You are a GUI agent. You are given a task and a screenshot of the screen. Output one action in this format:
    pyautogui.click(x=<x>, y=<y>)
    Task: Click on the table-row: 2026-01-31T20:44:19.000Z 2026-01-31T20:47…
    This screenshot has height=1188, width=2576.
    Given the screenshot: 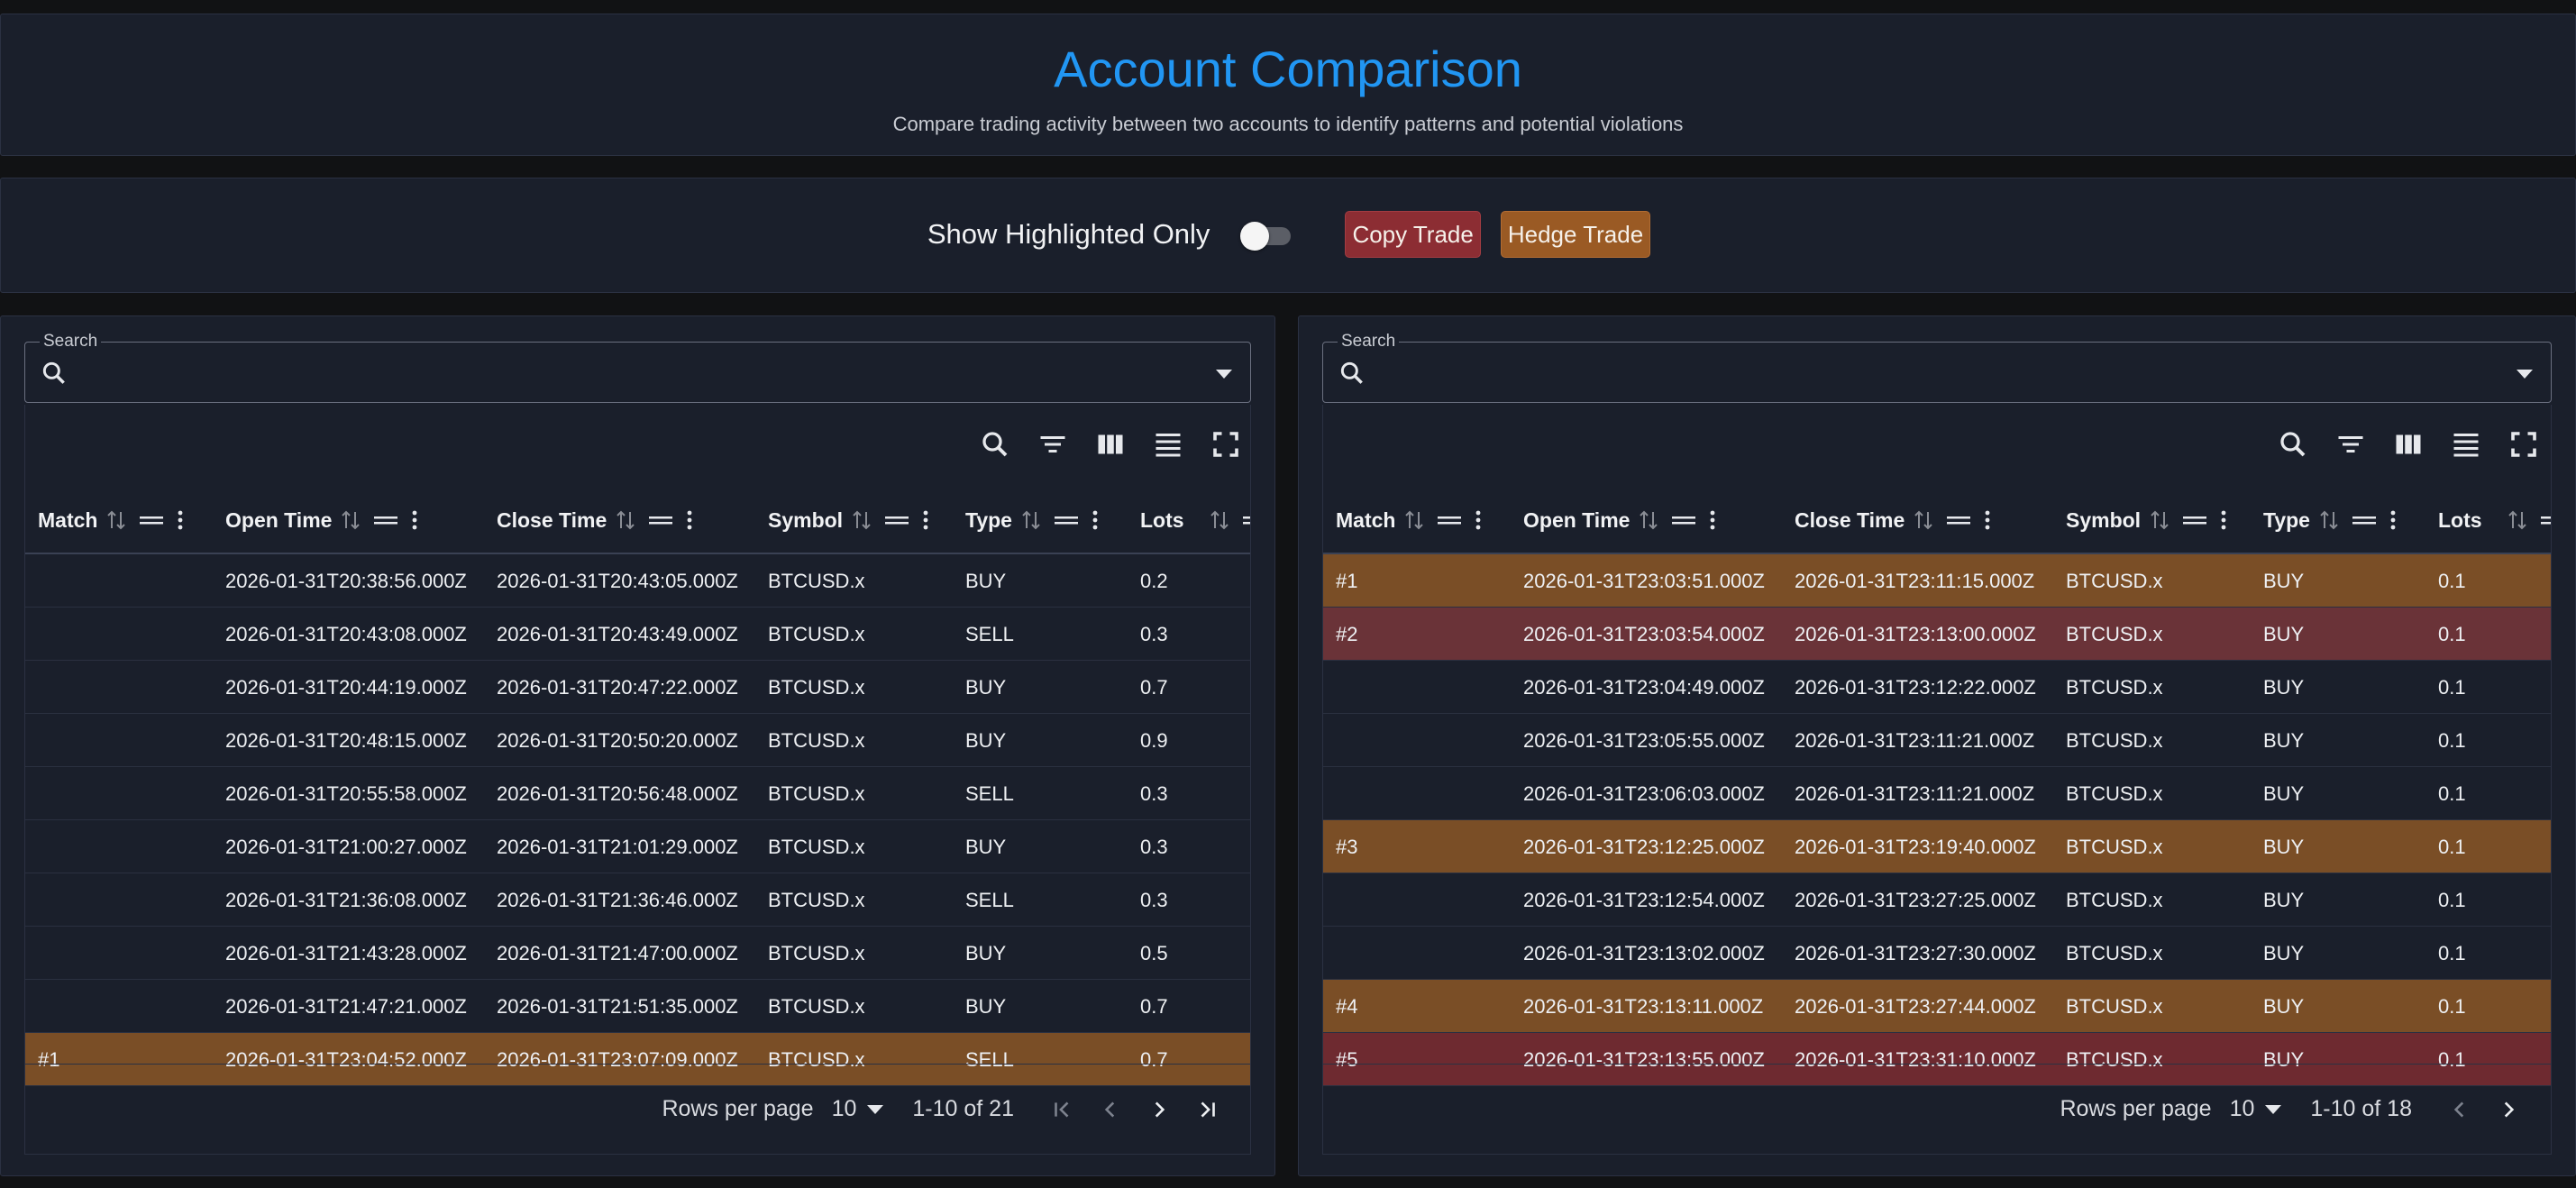 What is the action you would take?
    pyautogui.click(x=638, y=687)
    